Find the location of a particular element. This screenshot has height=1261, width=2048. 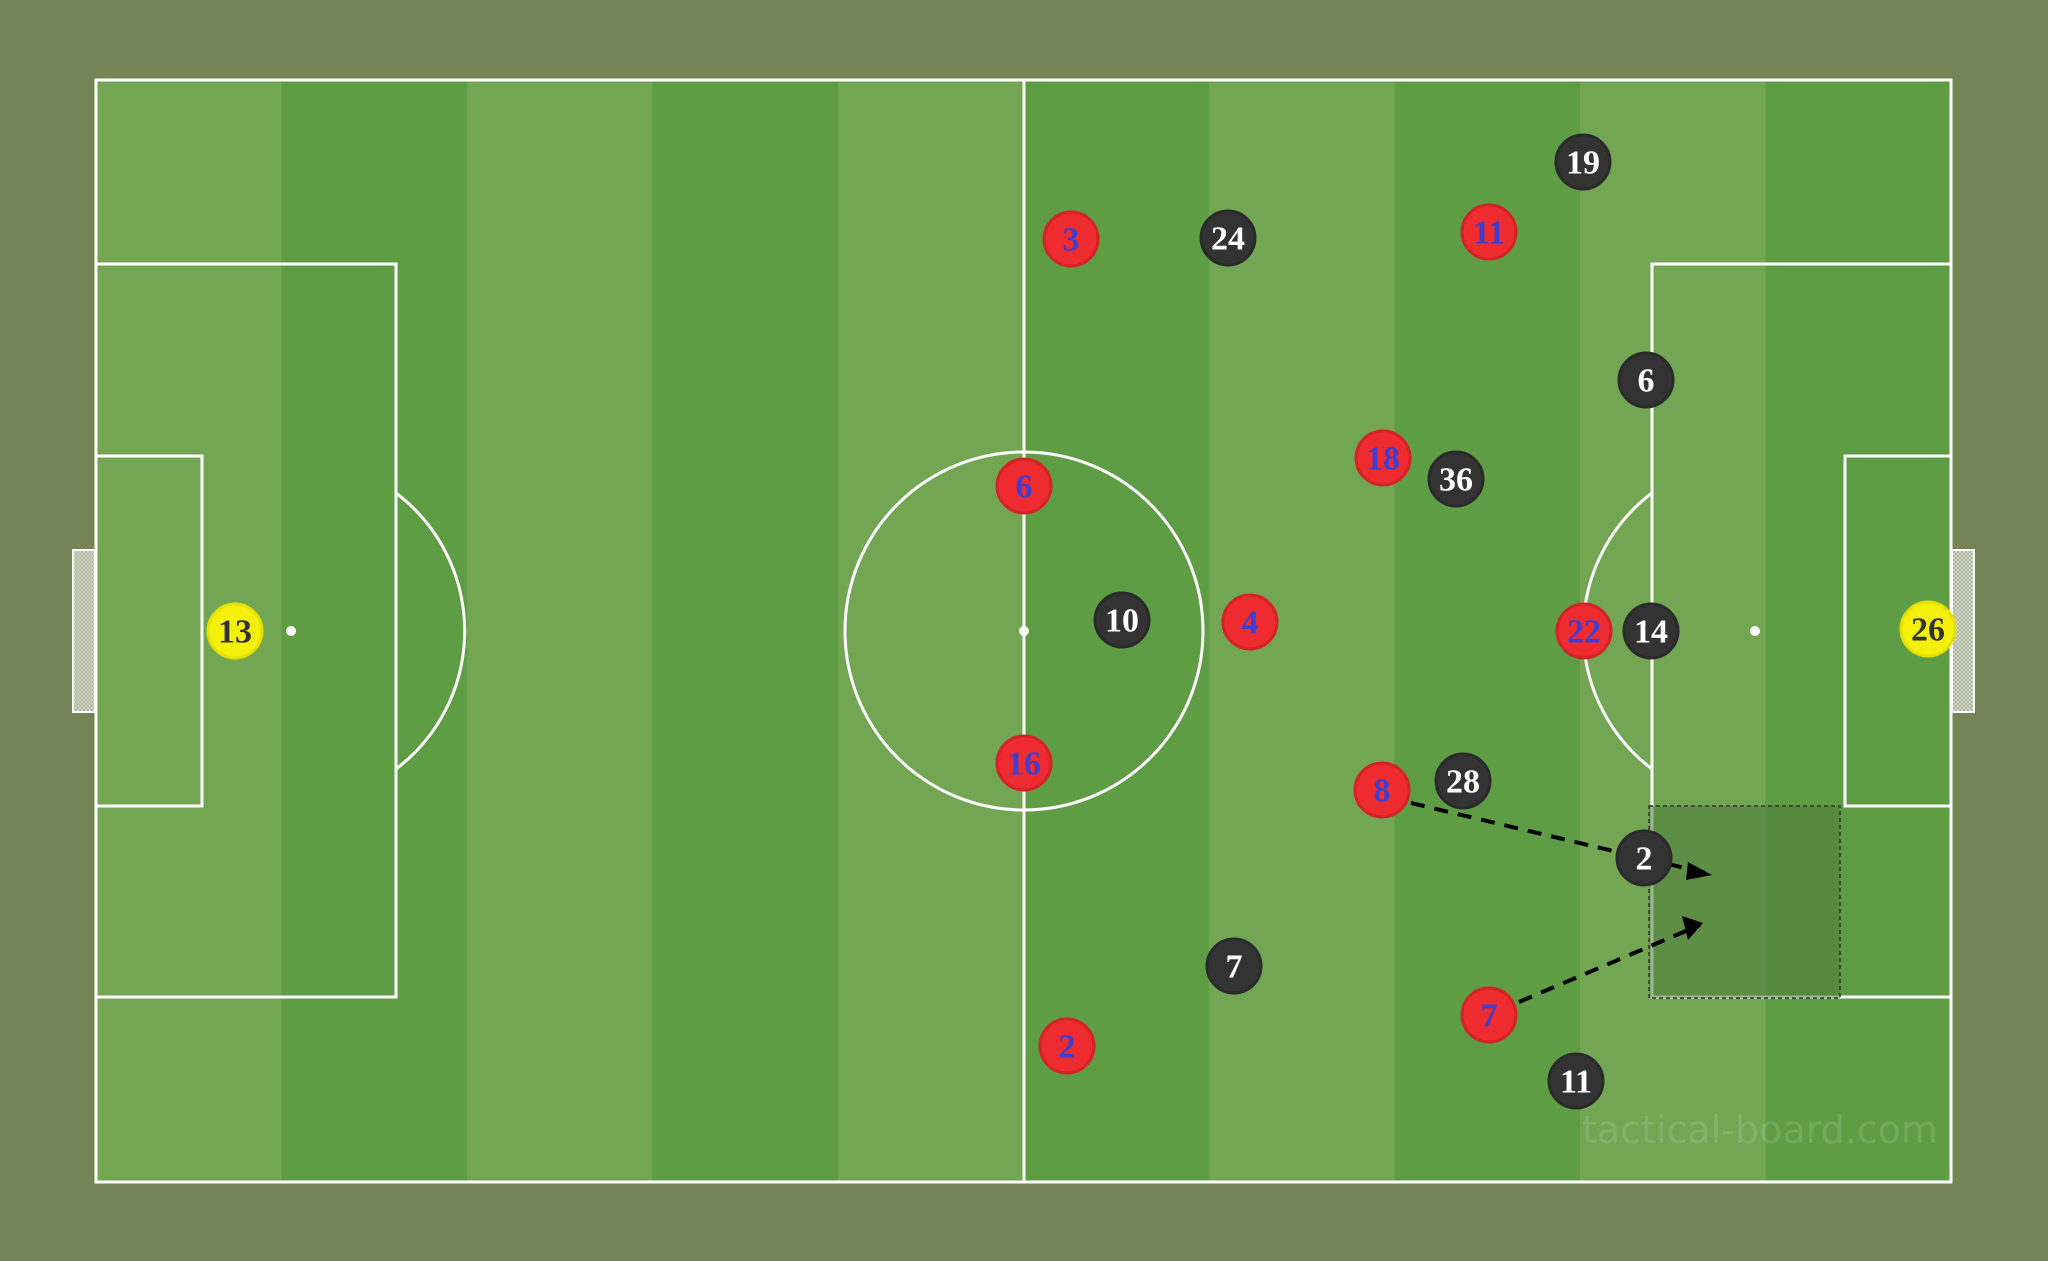

player-number: 24 is located at coordinates (1228, 239).